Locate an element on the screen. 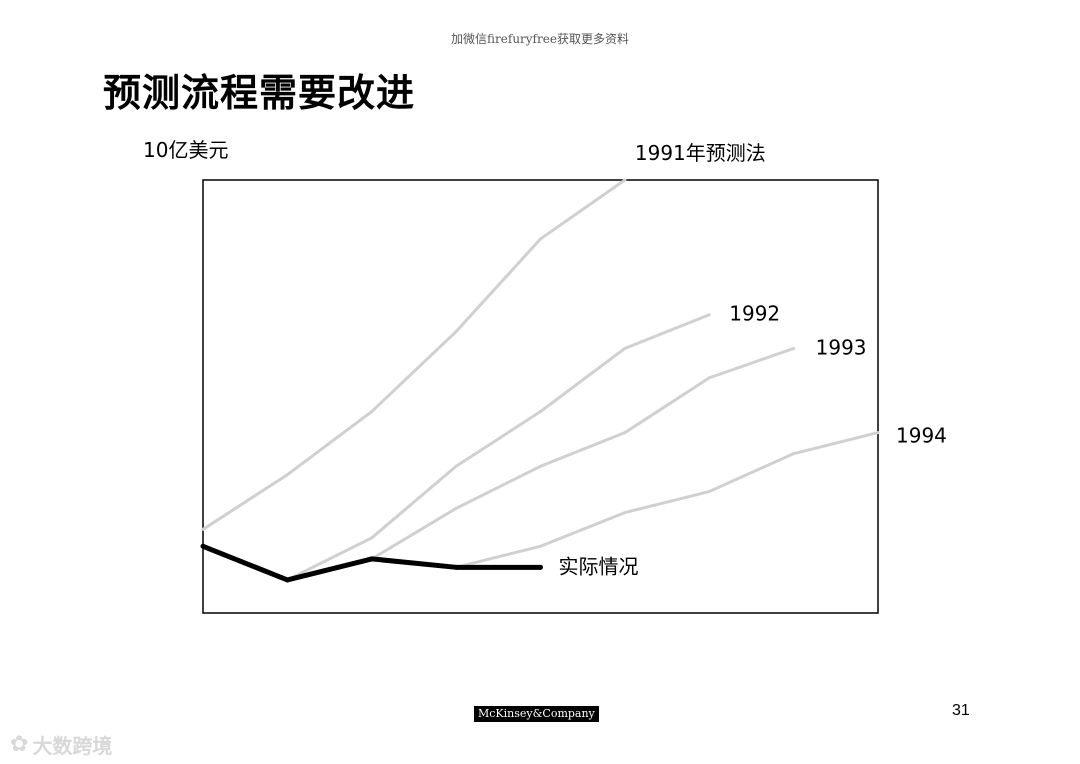 The image size is (1080, 764). page-number: 31 is located at coordinates (961, 710).